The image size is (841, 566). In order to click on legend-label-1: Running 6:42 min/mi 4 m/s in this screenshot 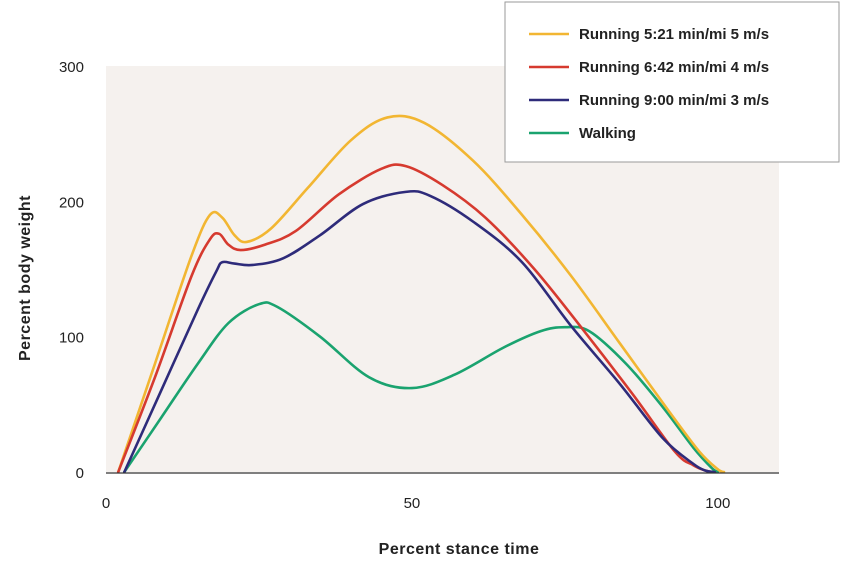, I will do `click(674, 67)`.